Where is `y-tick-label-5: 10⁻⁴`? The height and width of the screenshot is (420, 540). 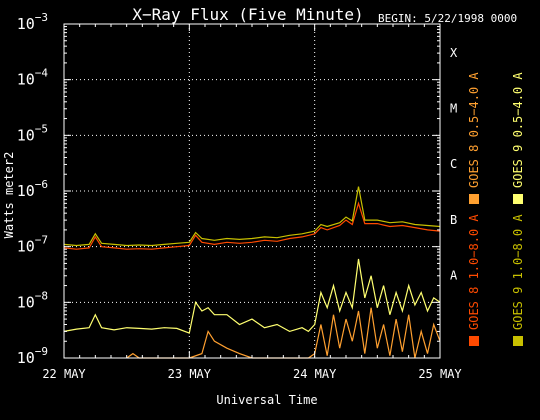
y-tick-label-5: 10⁻⁴ is located at coordinates (33, 78).